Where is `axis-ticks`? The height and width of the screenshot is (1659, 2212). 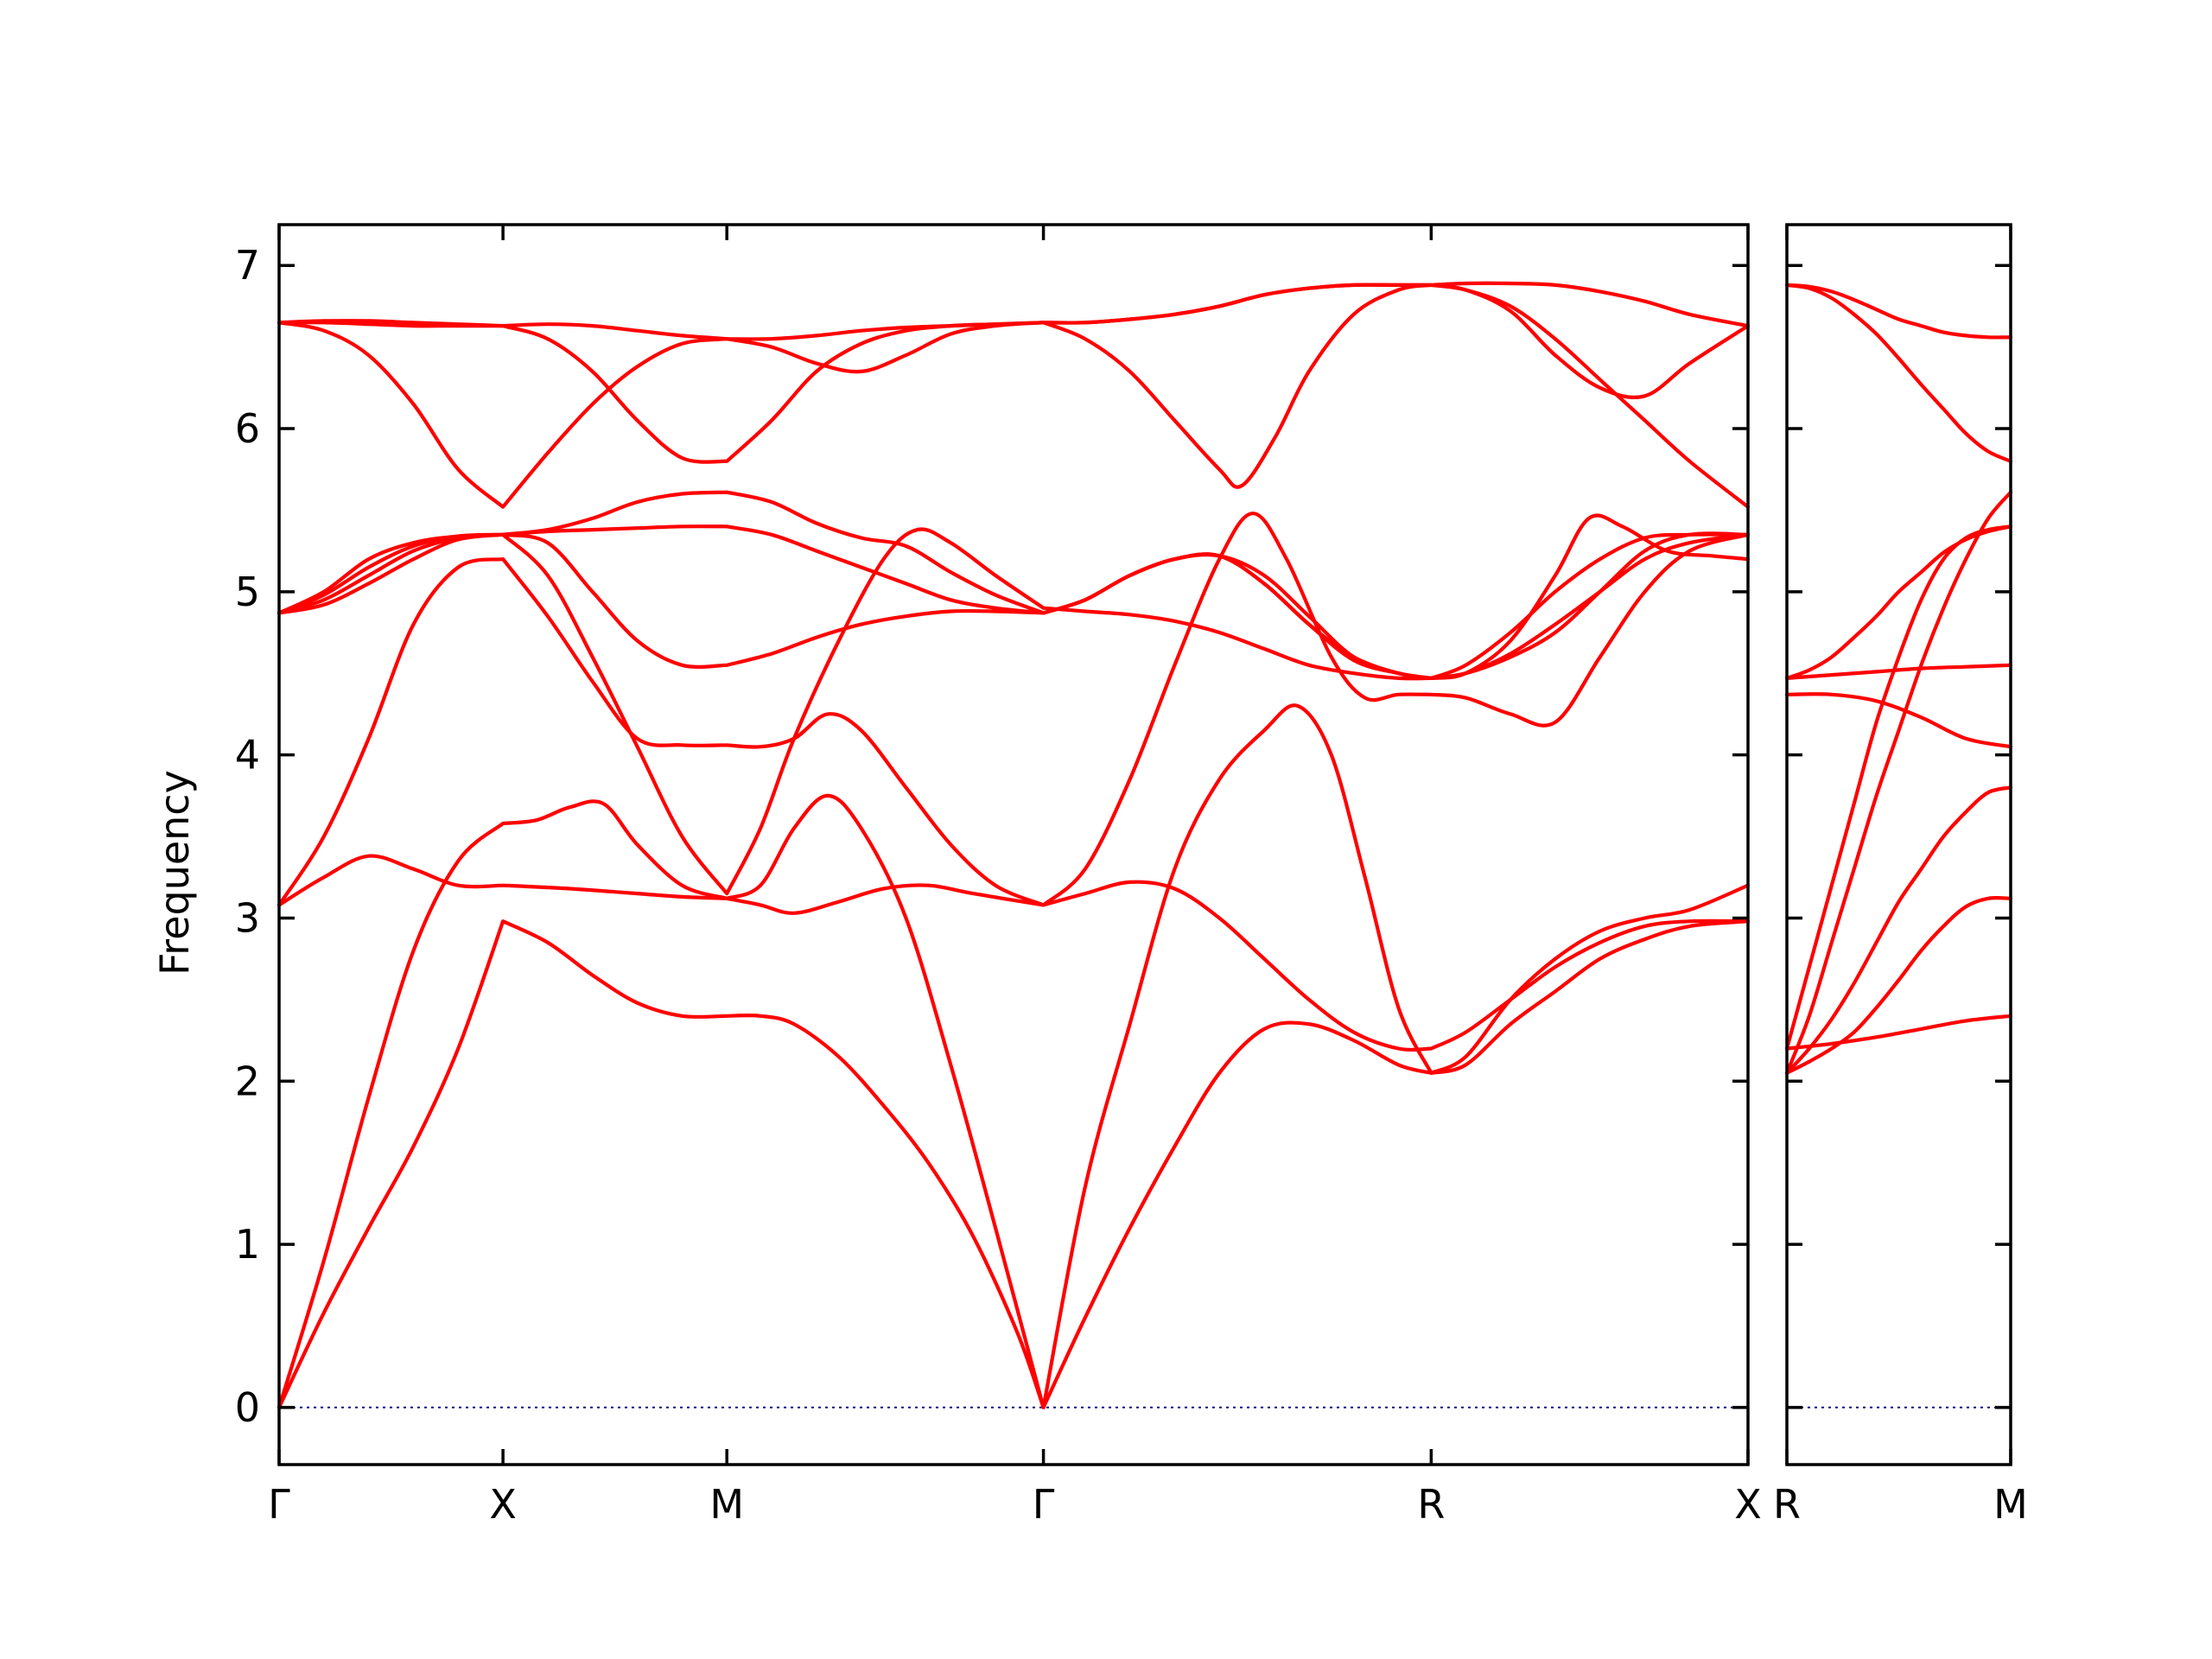 axis-ticks is located at coordinates (1898, 845).